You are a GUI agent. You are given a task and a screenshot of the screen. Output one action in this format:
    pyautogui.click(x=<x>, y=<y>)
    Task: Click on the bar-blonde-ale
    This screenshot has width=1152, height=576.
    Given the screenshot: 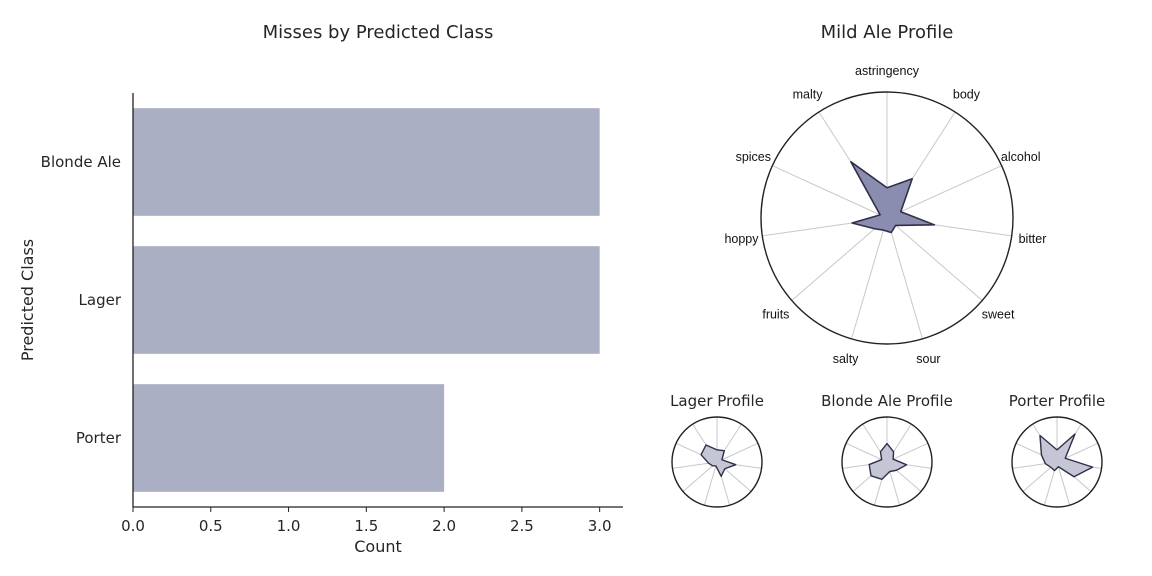 What is the action you would take?
    pyautogui.click(x=366, y=162)
    